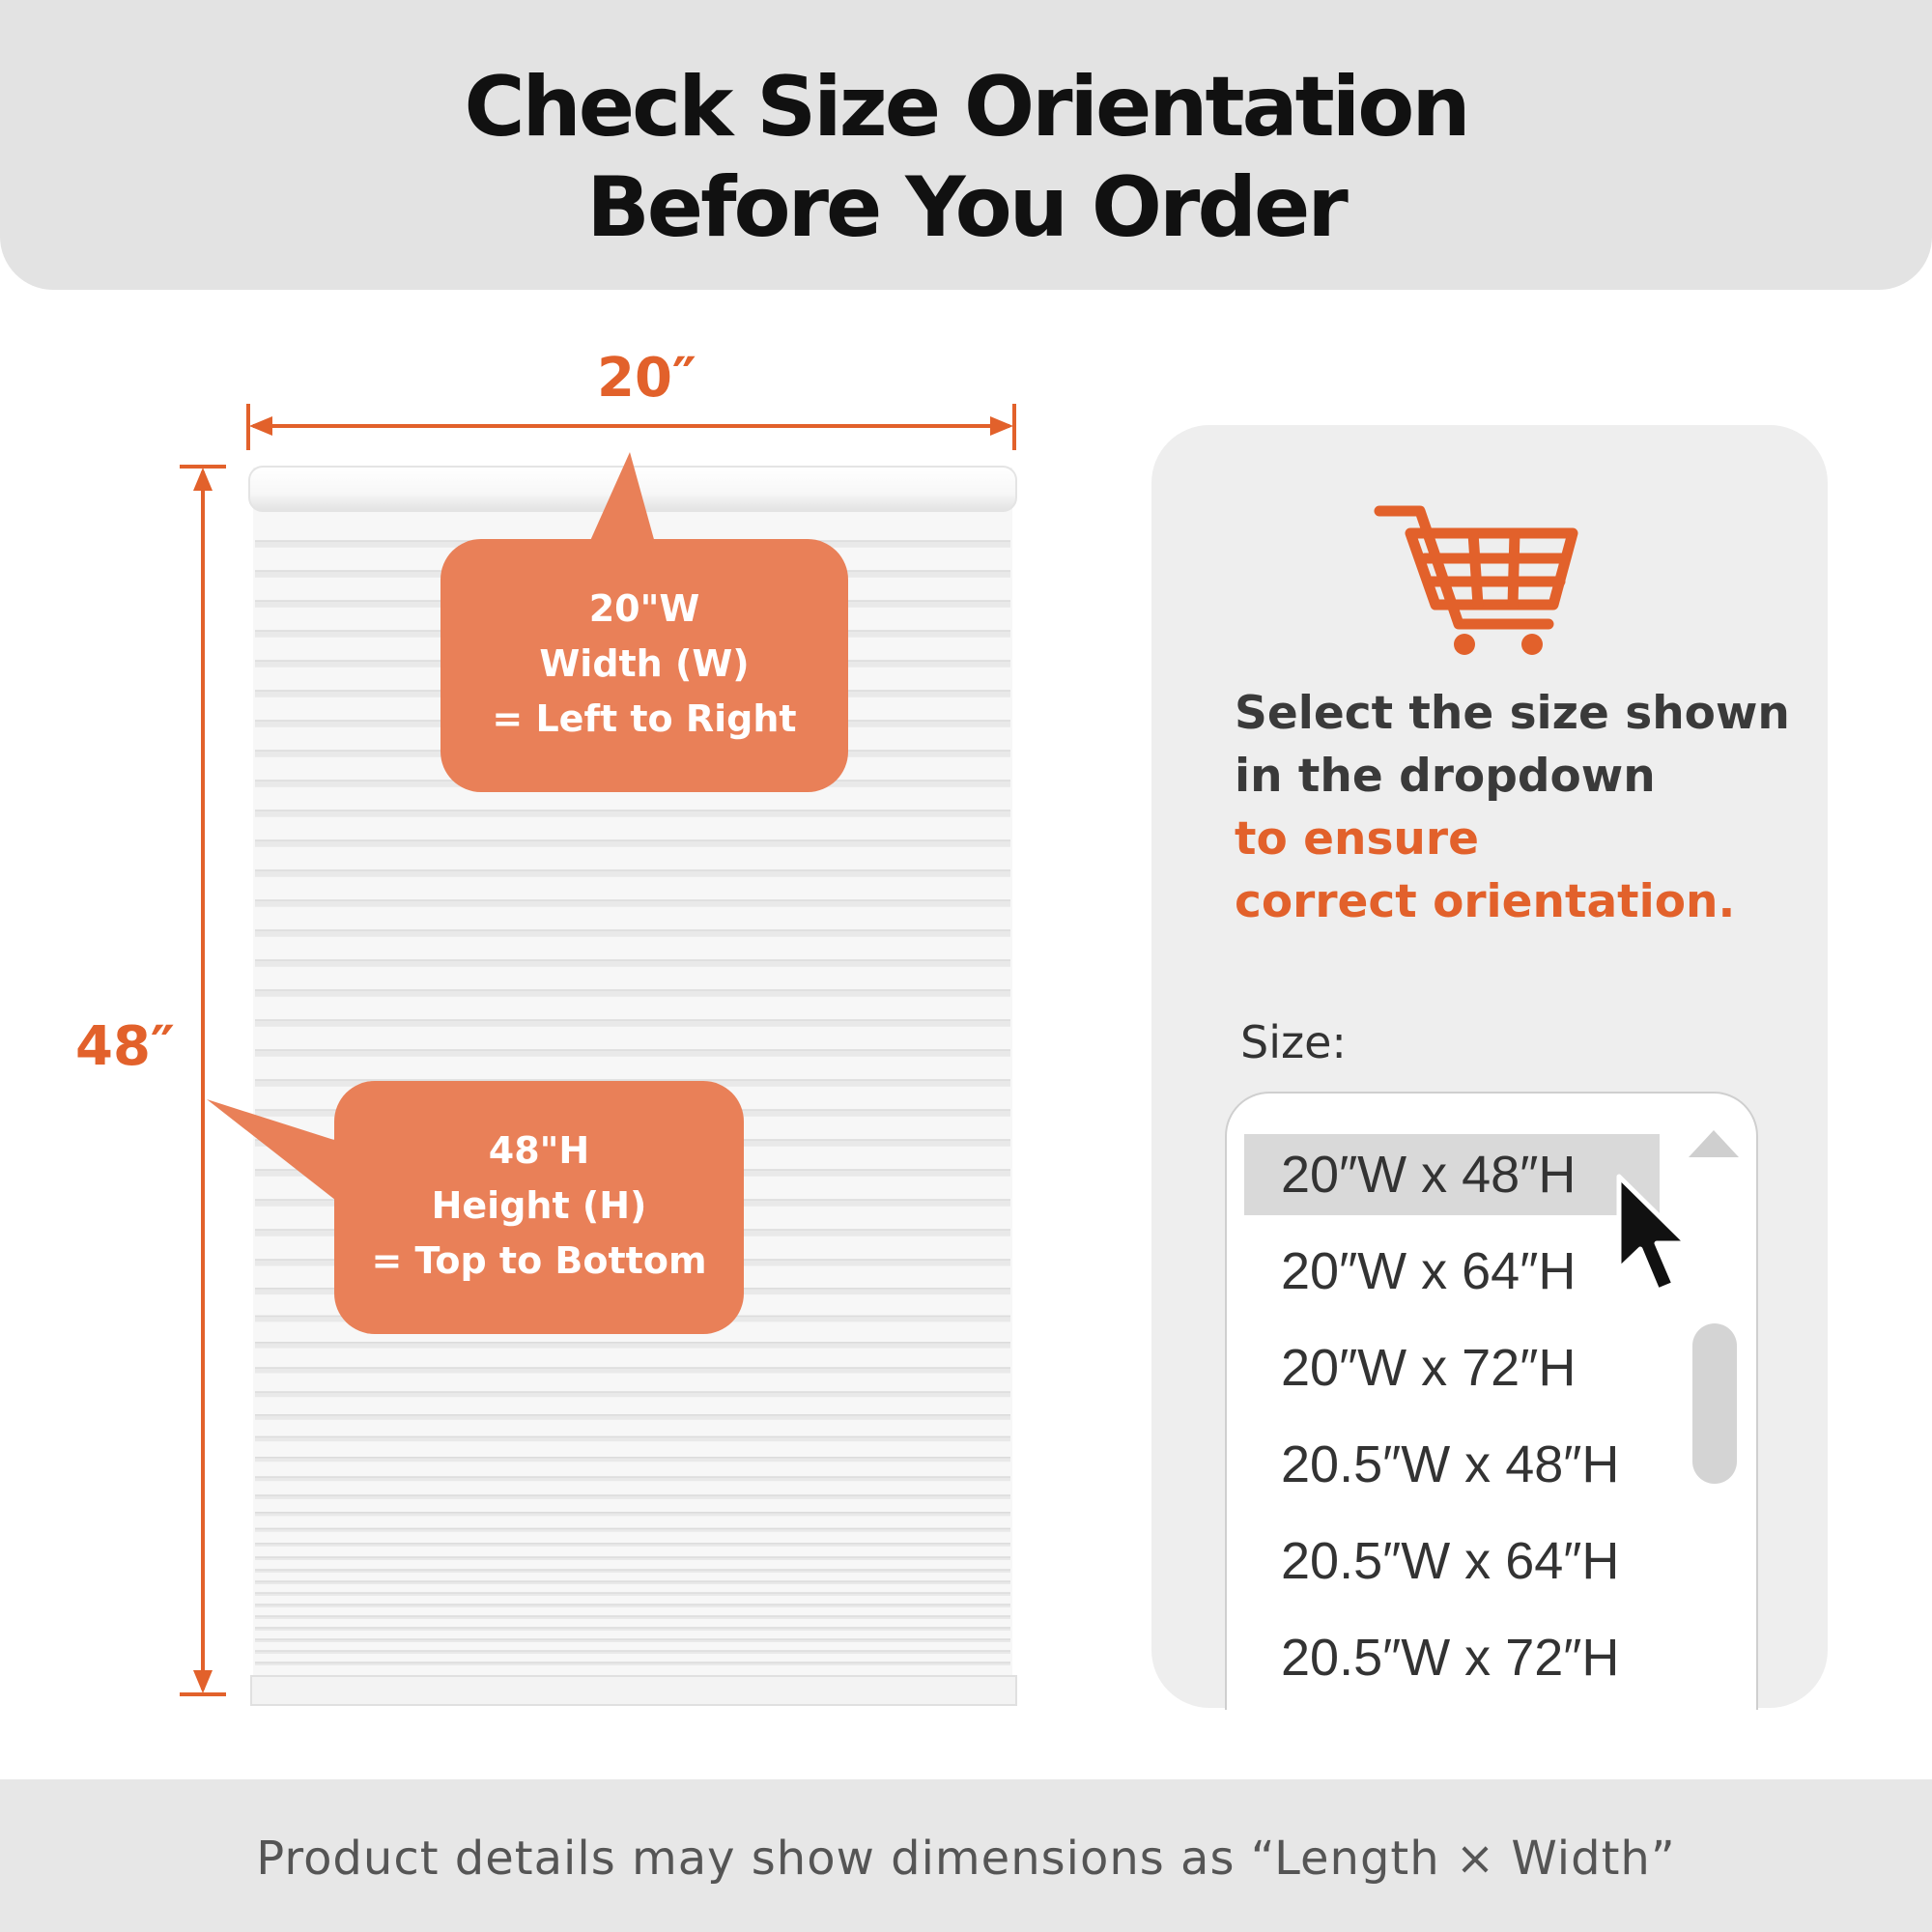 The height and width of the screenshot is (1932, 1932). What do you see at coordinates (1450, 1464) in the screenshot?
I see `size-option: 20.5″W x 48″H` at bounding box center [1450, 1464].